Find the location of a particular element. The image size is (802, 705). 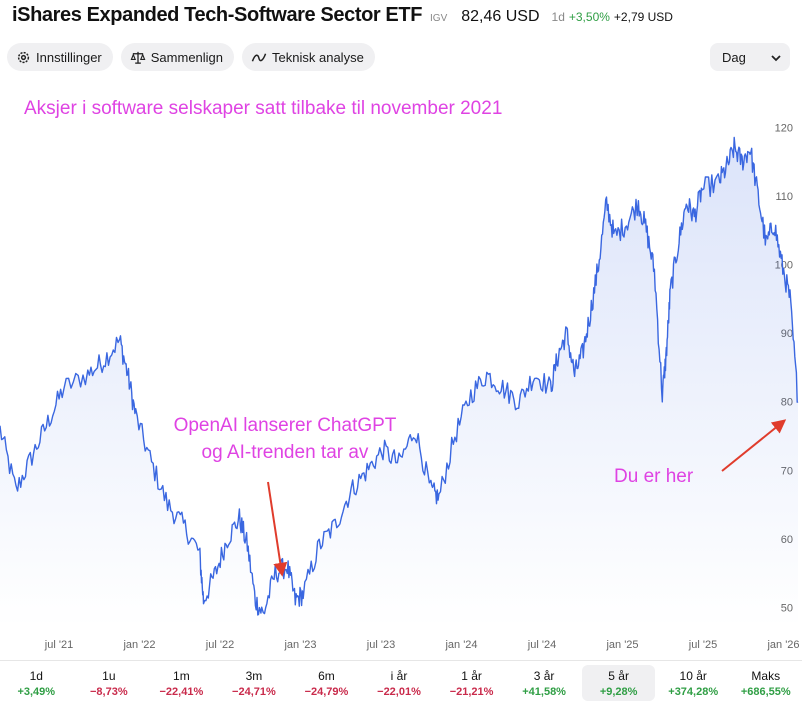

period-tab-label: 10 år is located at coordinates (693, 675).